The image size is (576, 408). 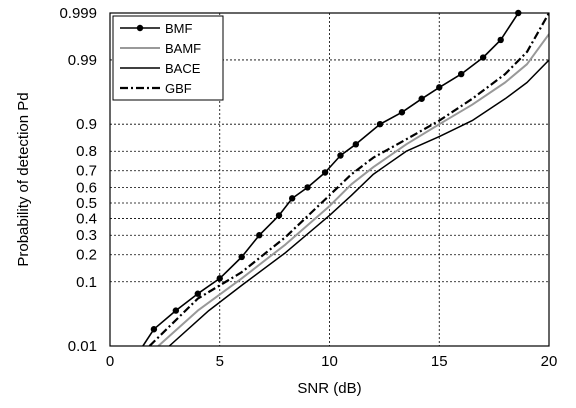 What do you see at coordinates (439, 361) in the screenshot?
I see `x-tick-label: 15` at bounding box center [439, 361].